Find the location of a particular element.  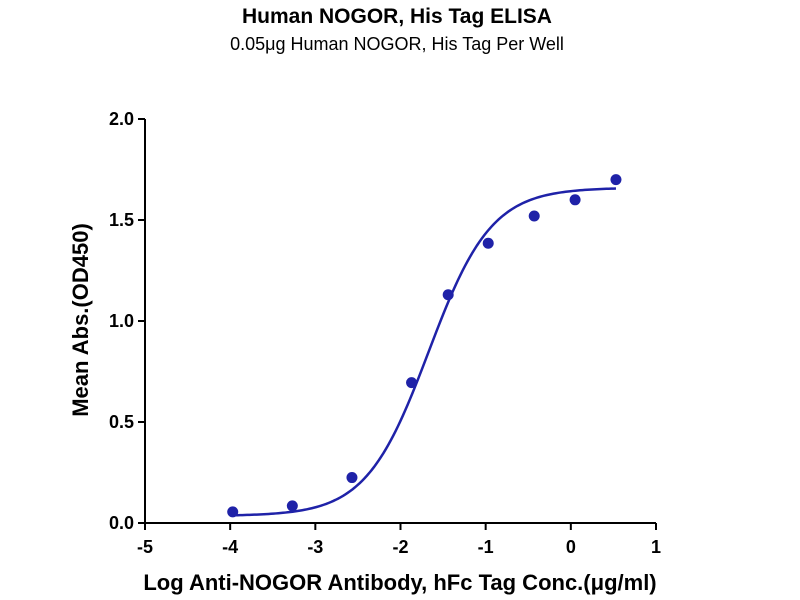

x-tick-label: 1 is located at coordinates (656, 547).